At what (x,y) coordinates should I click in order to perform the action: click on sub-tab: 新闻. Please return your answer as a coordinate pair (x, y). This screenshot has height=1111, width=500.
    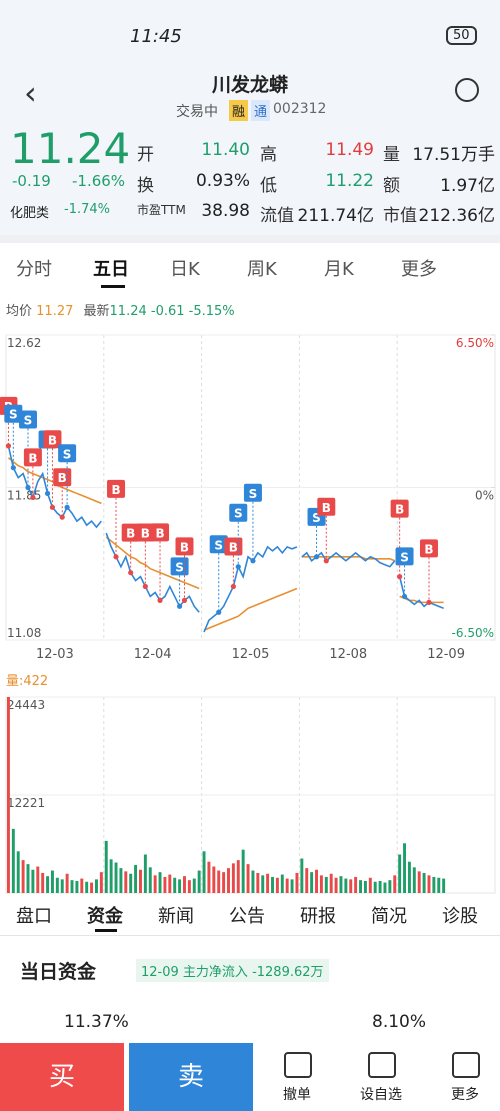
    Looking at the image, I should click on (176, 916).